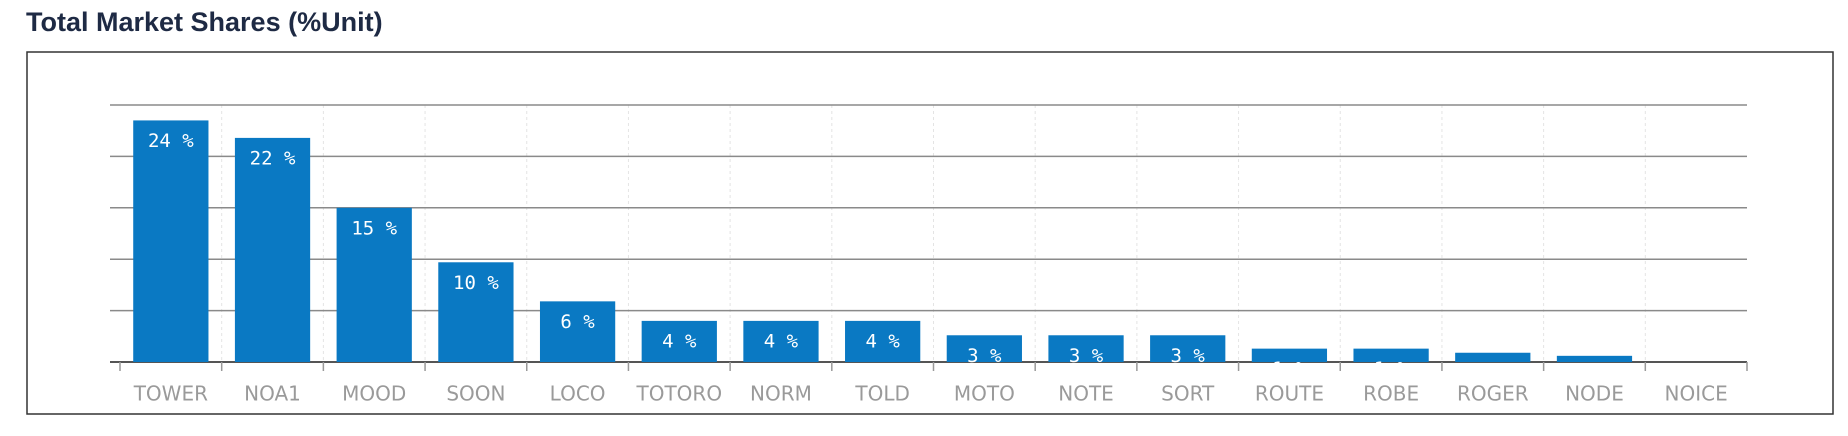 This screenshot has height=436, width=1848. What do you see at coordinates (273, 158) in the screenshot?
I see `value-label: 22 %` at bounding box center [273, 158].